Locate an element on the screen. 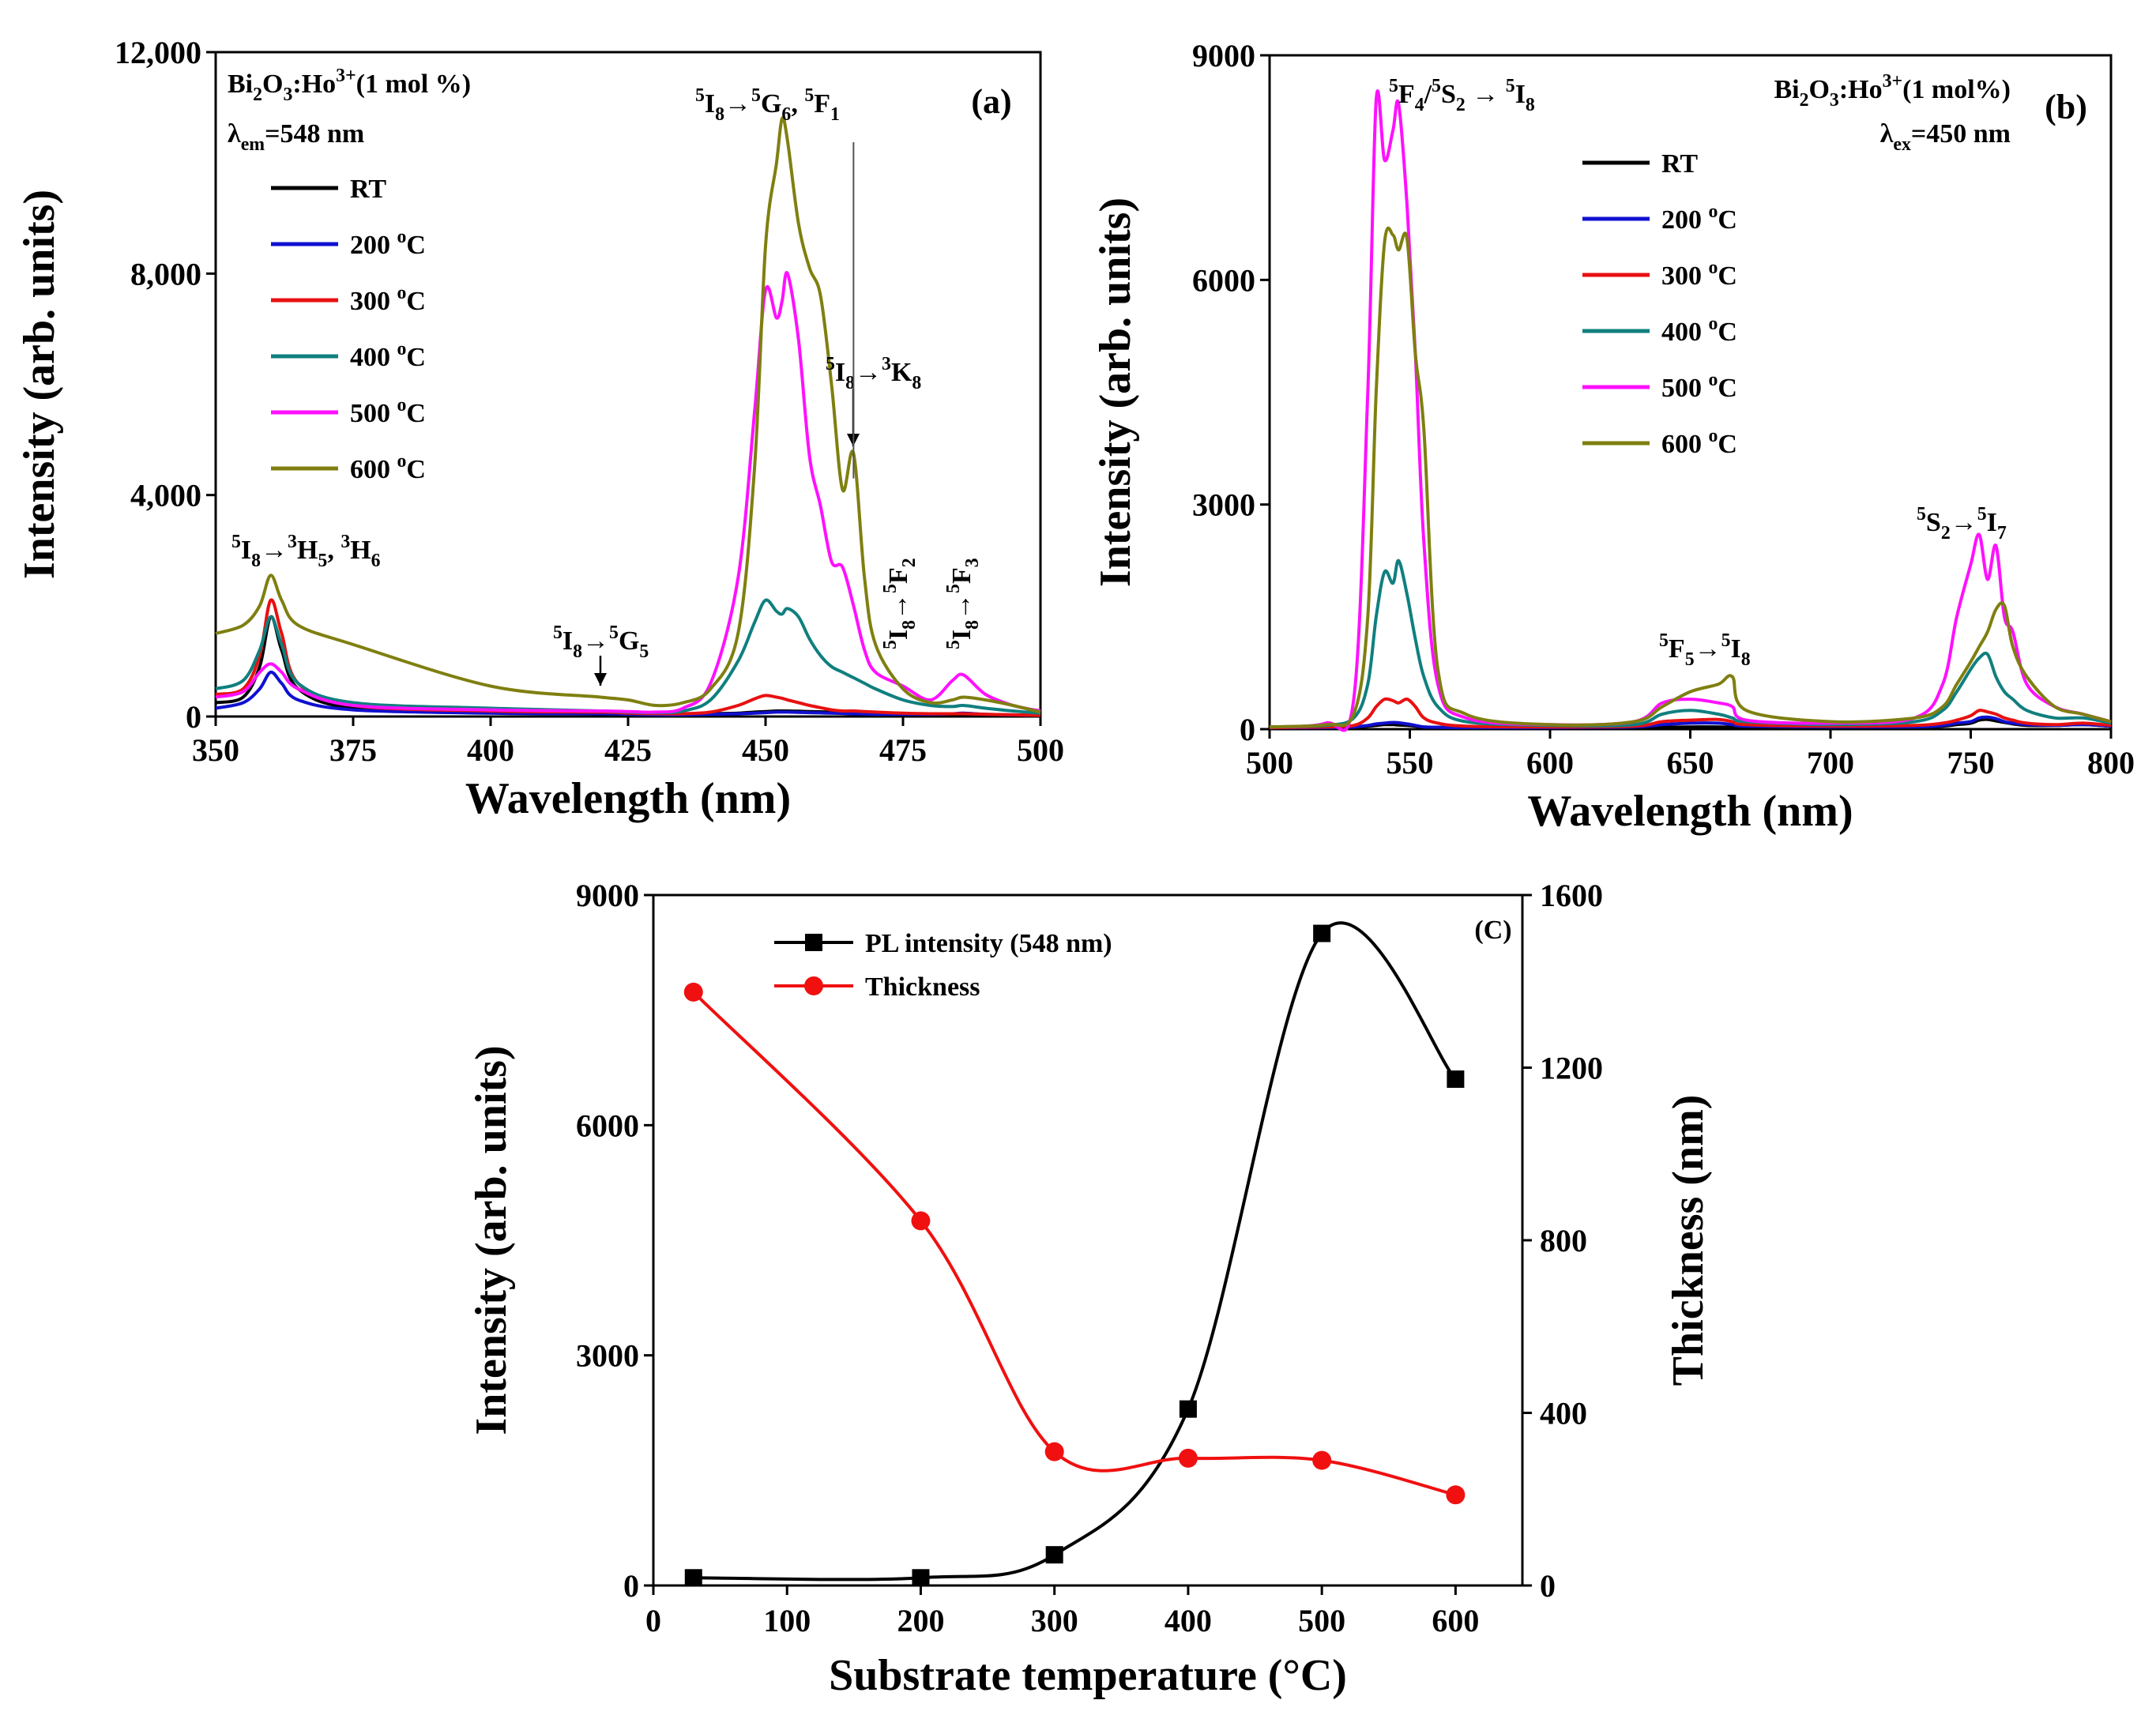 Image resolution: width=2156 pixels, height=1734 pixels. x-axis-label: Substrate temperature (°C) is located at coordinates (1088, 1675).